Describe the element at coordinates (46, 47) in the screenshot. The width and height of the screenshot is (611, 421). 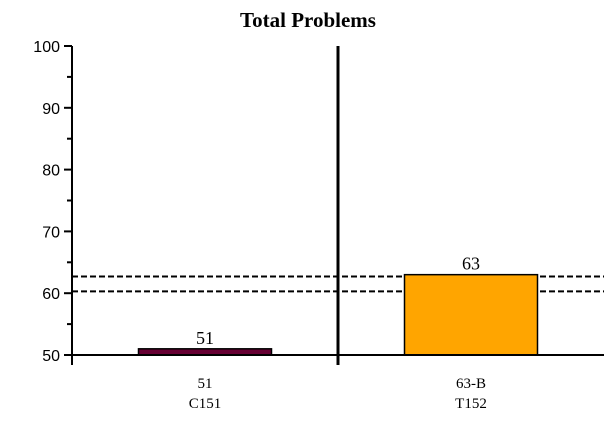
I see `y-tick-label: 100` at that location.